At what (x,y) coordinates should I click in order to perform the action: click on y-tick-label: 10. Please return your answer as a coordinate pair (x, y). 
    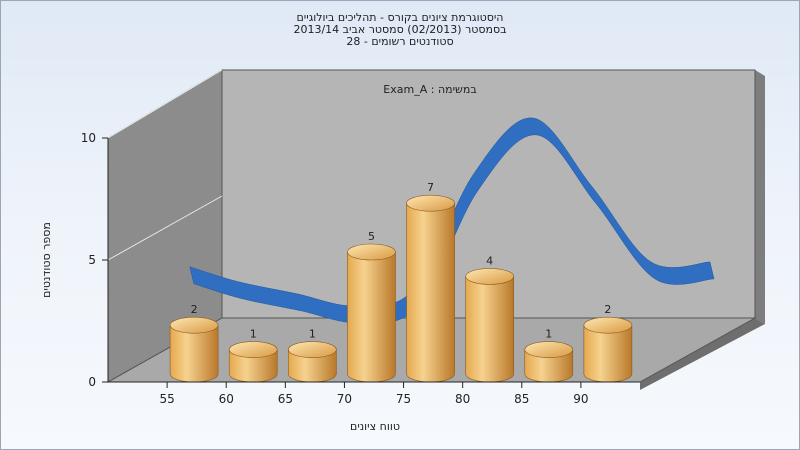
    Looking at the image, I should click on (88, 138).